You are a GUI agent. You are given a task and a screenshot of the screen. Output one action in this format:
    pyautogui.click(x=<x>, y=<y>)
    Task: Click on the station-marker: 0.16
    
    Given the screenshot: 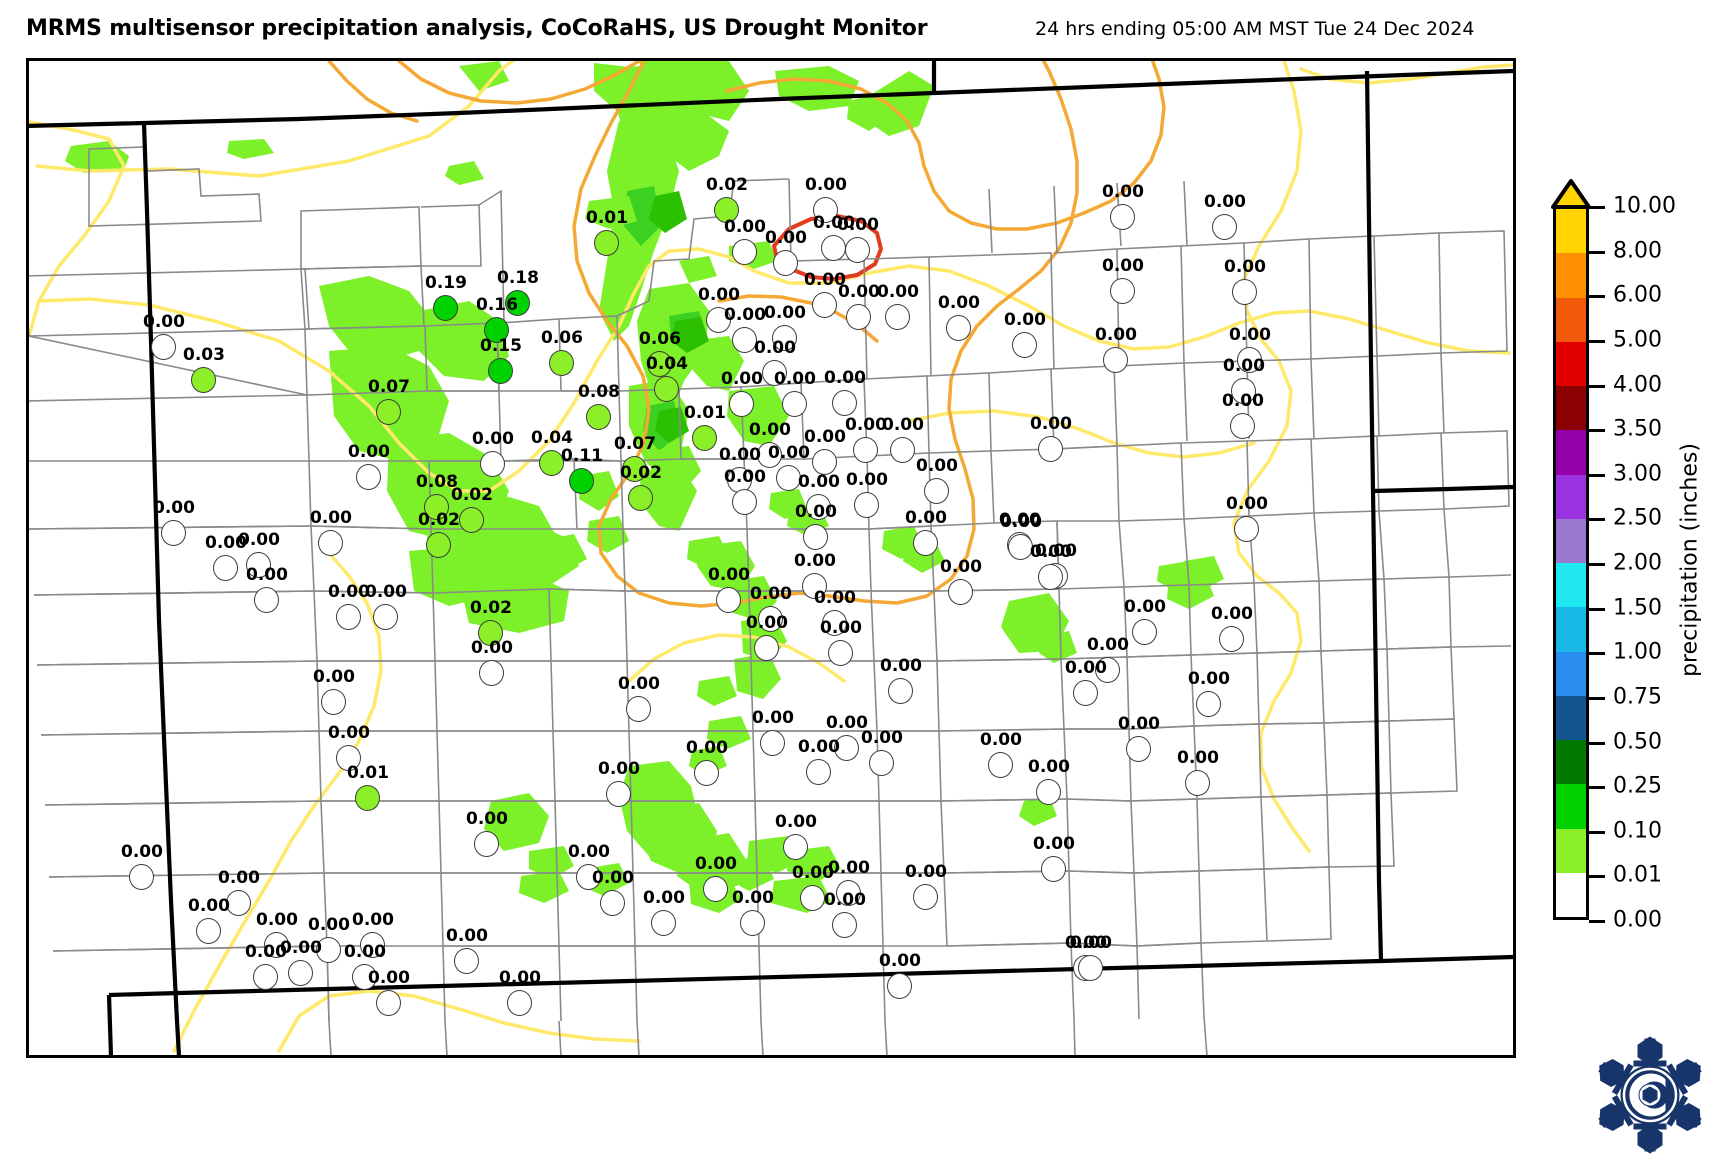 What is the action you would take?
    pyautogui.click(x=497, y=319)
    